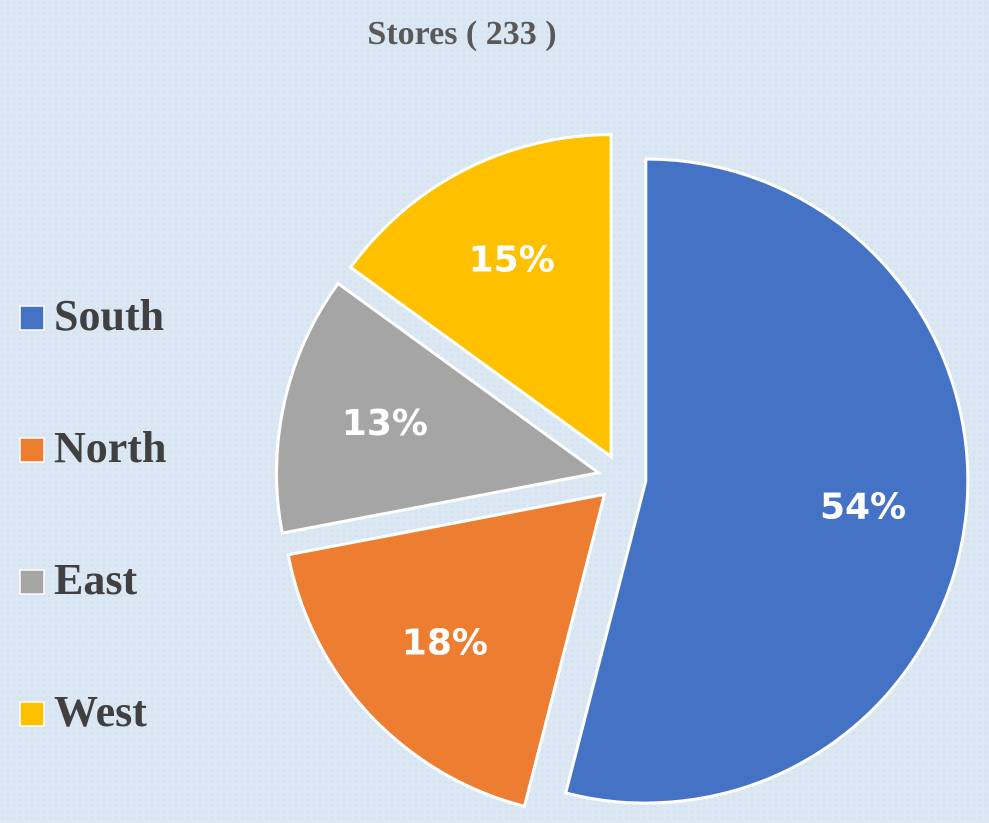 This screenshot has width=989, height=823. Describe the element at coordinates (461, 33) in the screenshot. I see `chart-title: Stores ( 233 )` at that location.